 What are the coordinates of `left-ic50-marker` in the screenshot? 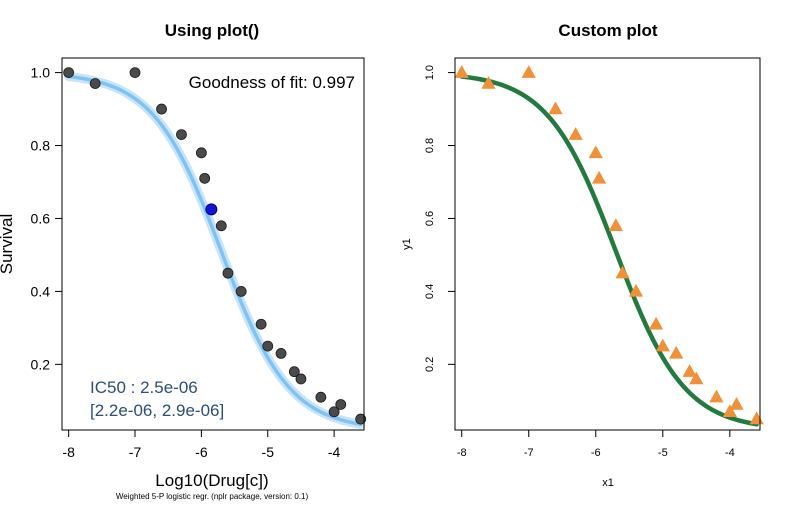 It's located at (211, 209).